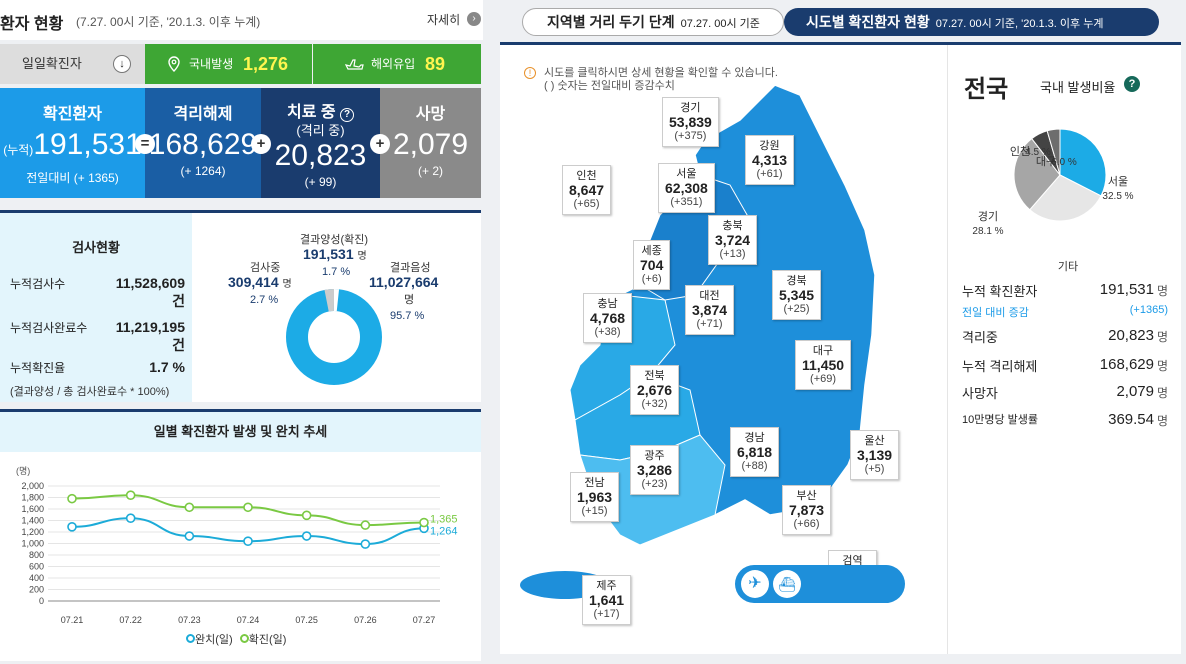 Image resolution: width=1186 pixels, height=664 pixels. What do you see at coordinates (623, 325) in the screenshot?
I see `region-label: 충남4,768(+38)` at bounding box center [623, 325].